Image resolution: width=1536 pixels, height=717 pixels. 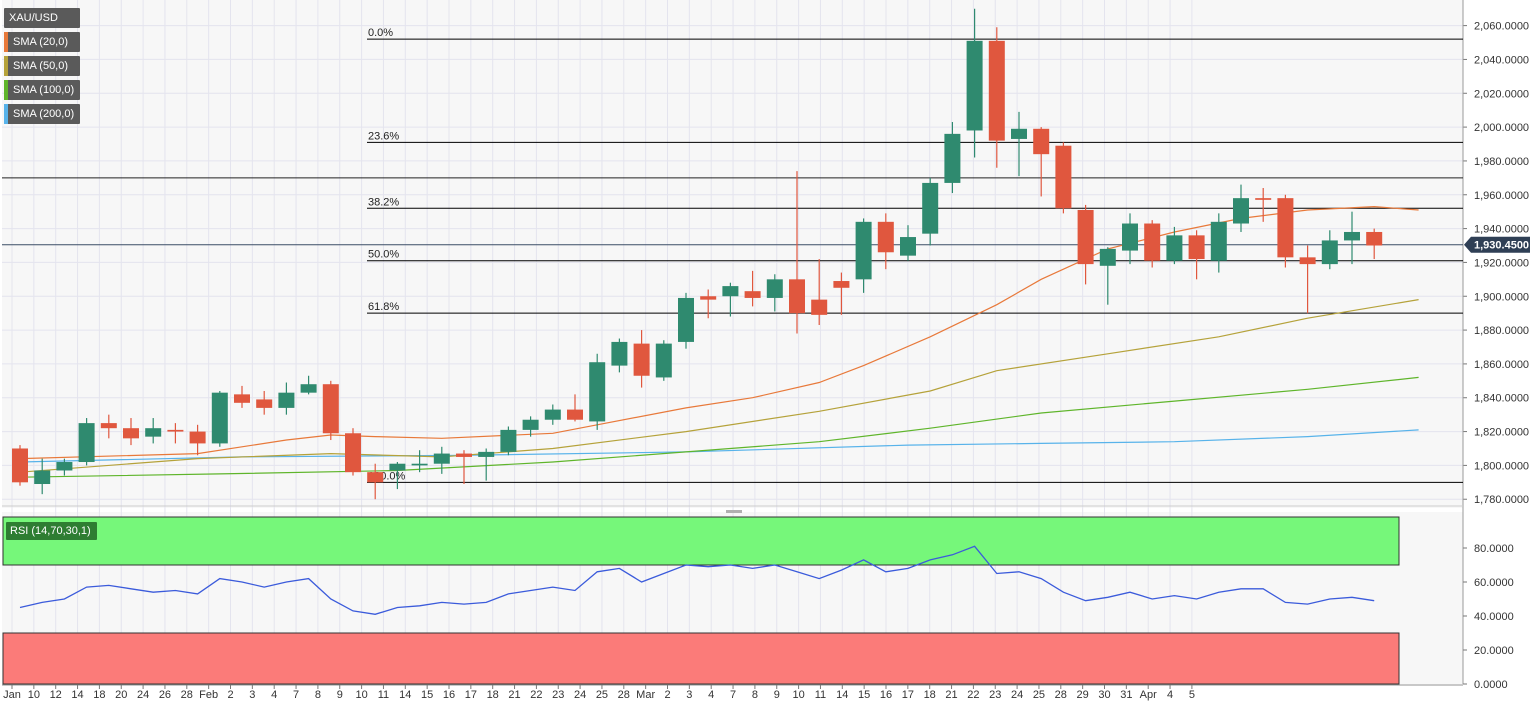 I want to click on sma-200-line, so click(x=719, y=446).